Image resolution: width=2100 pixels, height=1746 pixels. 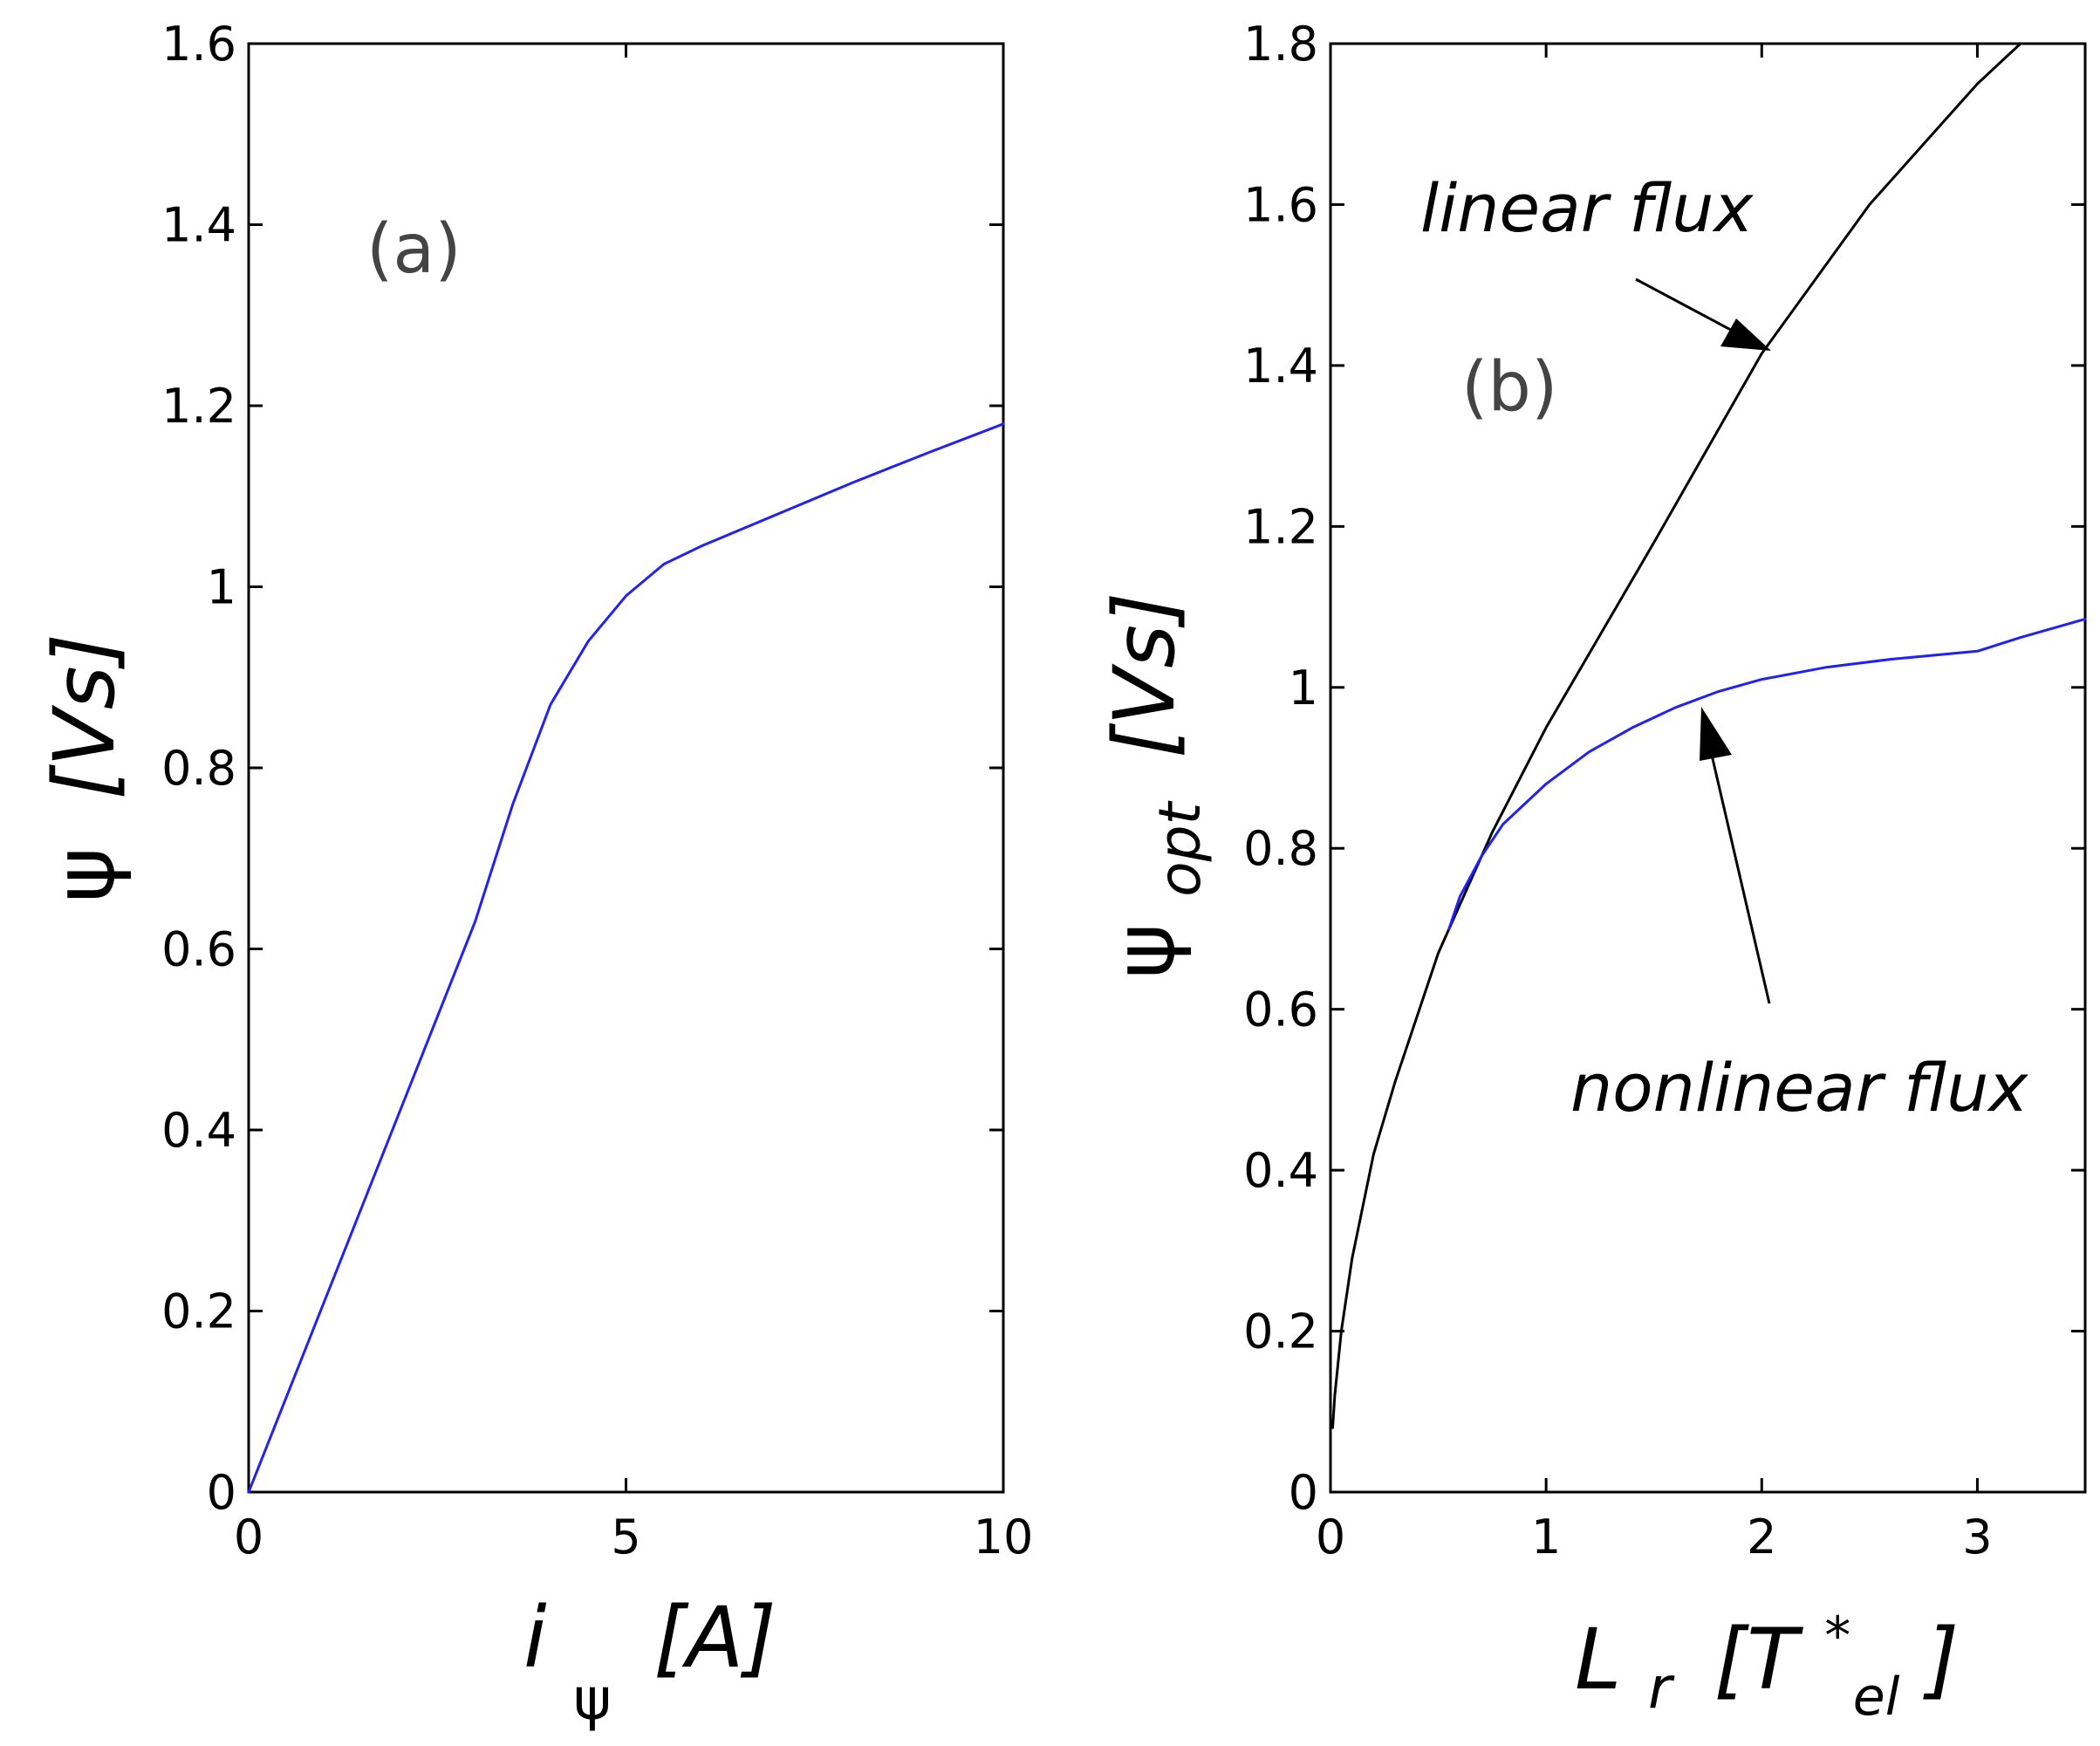 I want to click on panel-a-ylabel-symbol: ψ, so click(x=84, y=874).